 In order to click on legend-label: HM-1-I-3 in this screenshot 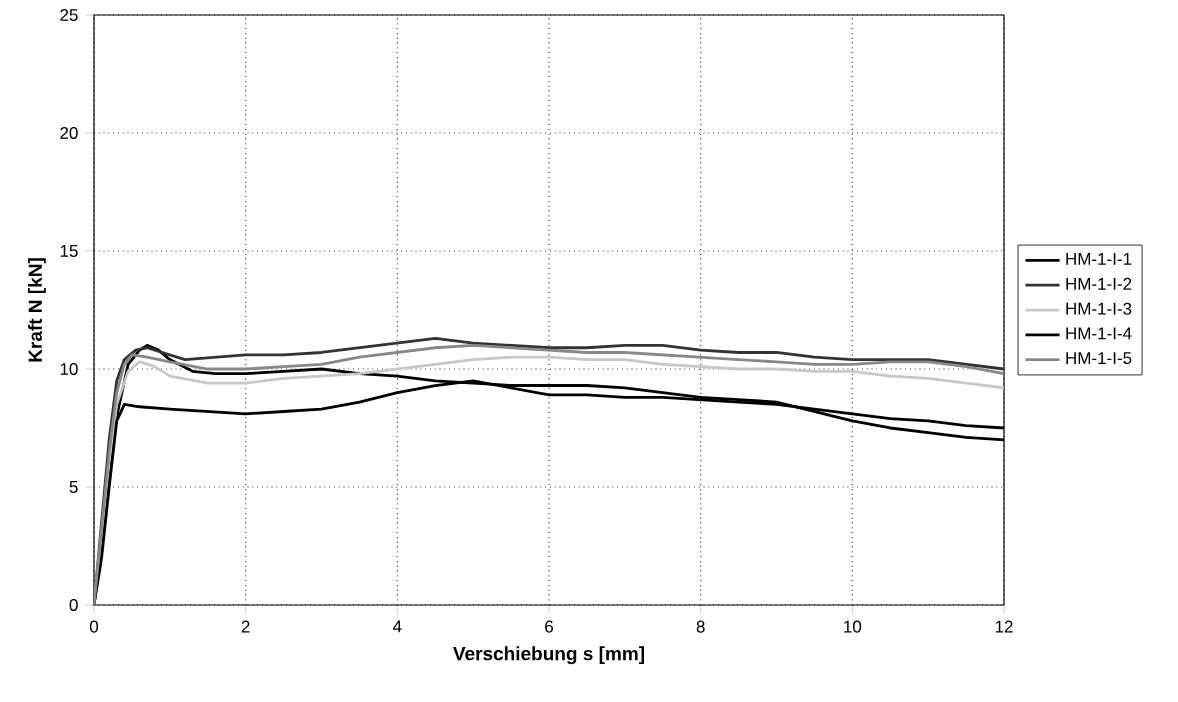, I will do `click(1099, 308)`.